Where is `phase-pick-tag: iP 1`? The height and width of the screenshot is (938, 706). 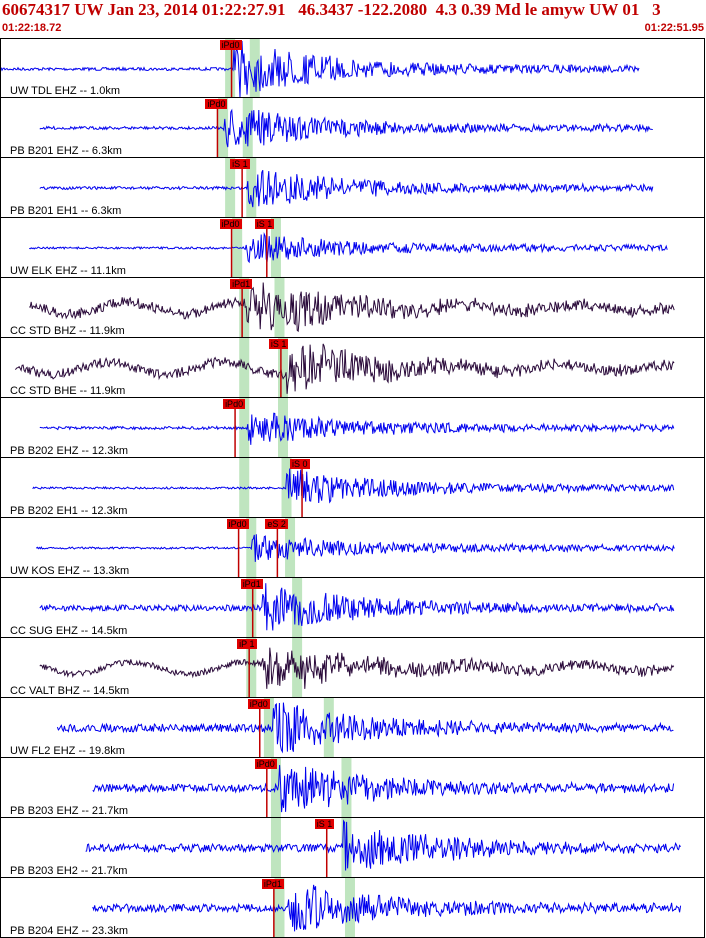 phase-pick-tag: iP 1 is located at coordinates (247, 644).